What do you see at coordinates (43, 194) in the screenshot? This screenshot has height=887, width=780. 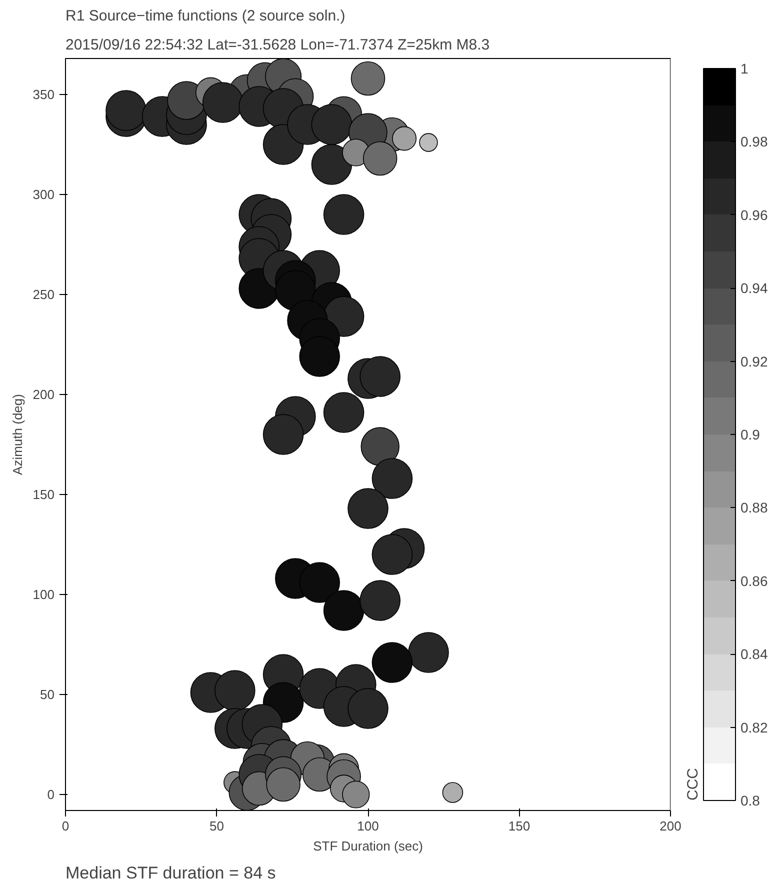 I see `y-tick-label: 300` at bounding box center [43, 194].